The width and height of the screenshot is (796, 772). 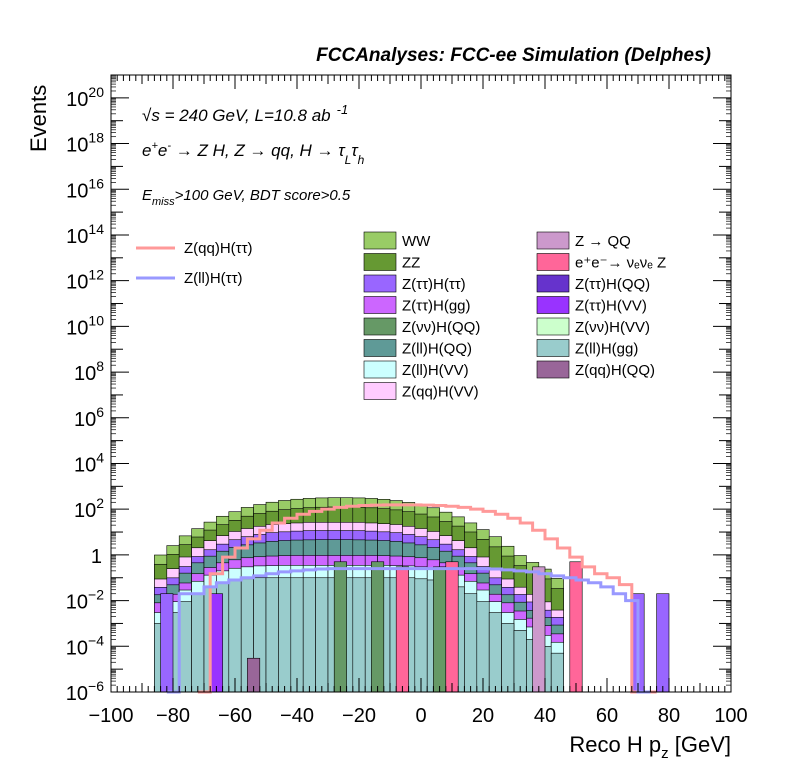 I want to click on legend-bkg-item: Z(ττ)H(QQ), so click(x=593, y=283).